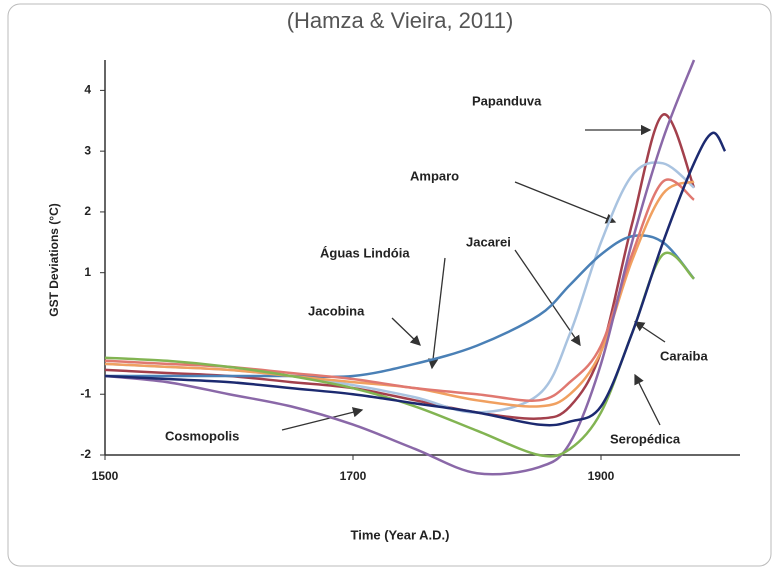  What do you see at coordinates (488, 241) in the screenshot?
I see `series-label: Jacarei` at bounding box center [488, 241].